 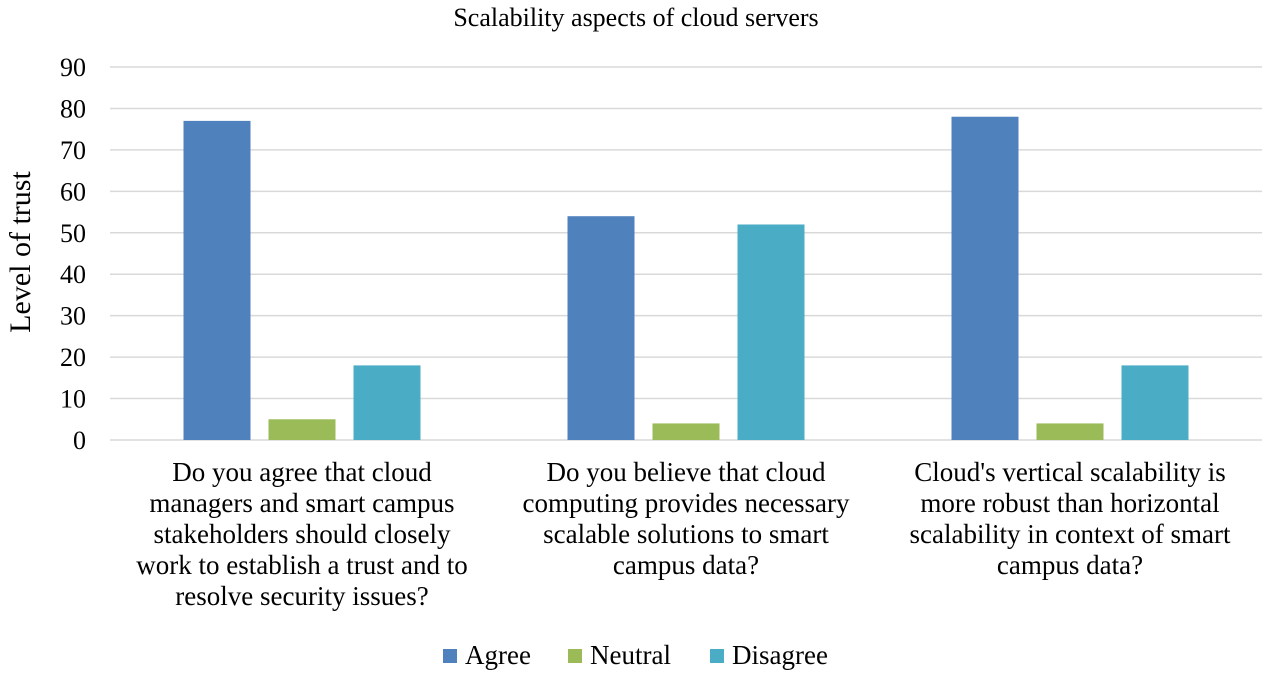 I want to click on legend-swatch-agree, so click(x=450, y=656).